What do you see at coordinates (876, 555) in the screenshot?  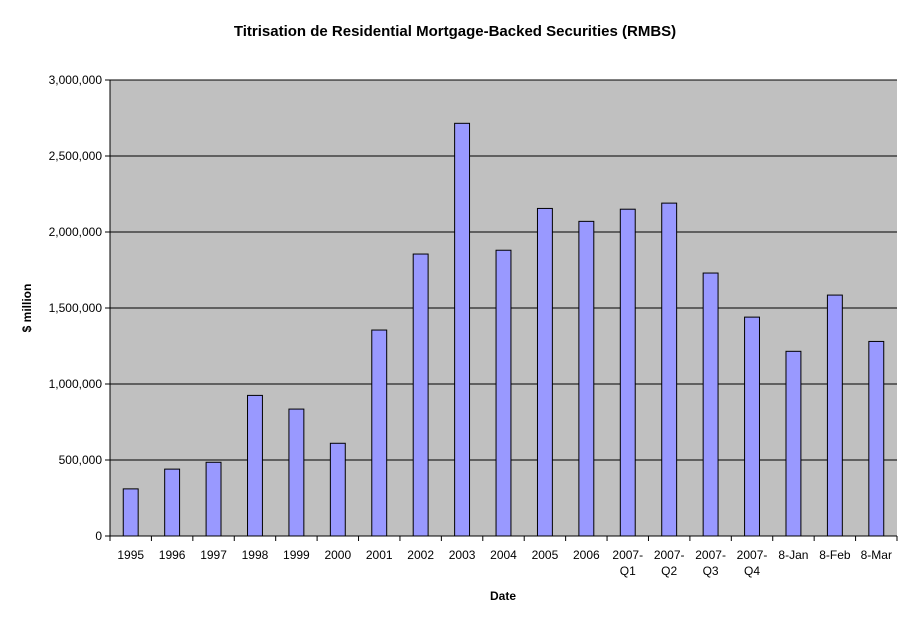 I see `x-tick-label: 8-Mar` at bounding box center [876, 555].